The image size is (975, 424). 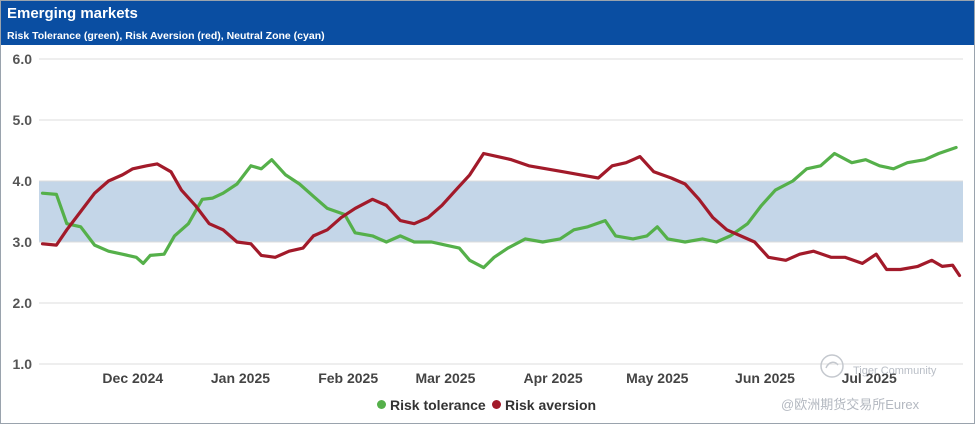 I want to click on legend-label: Risk tolerance, so click(x=438, y=405).